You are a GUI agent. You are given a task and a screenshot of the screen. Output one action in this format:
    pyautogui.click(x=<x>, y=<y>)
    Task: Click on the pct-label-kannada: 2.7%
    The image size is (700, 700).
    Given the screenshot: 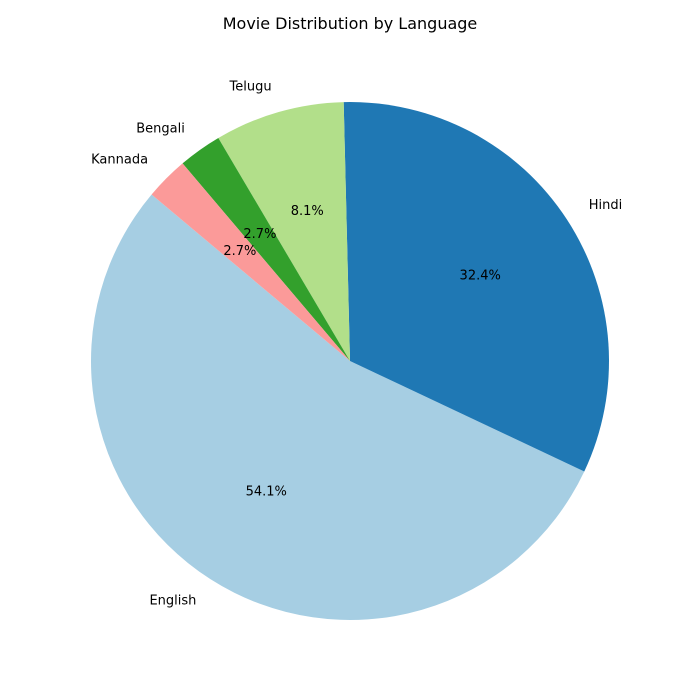 What is the action you would take?
    pyautogui.click(x=239, y=251)
    